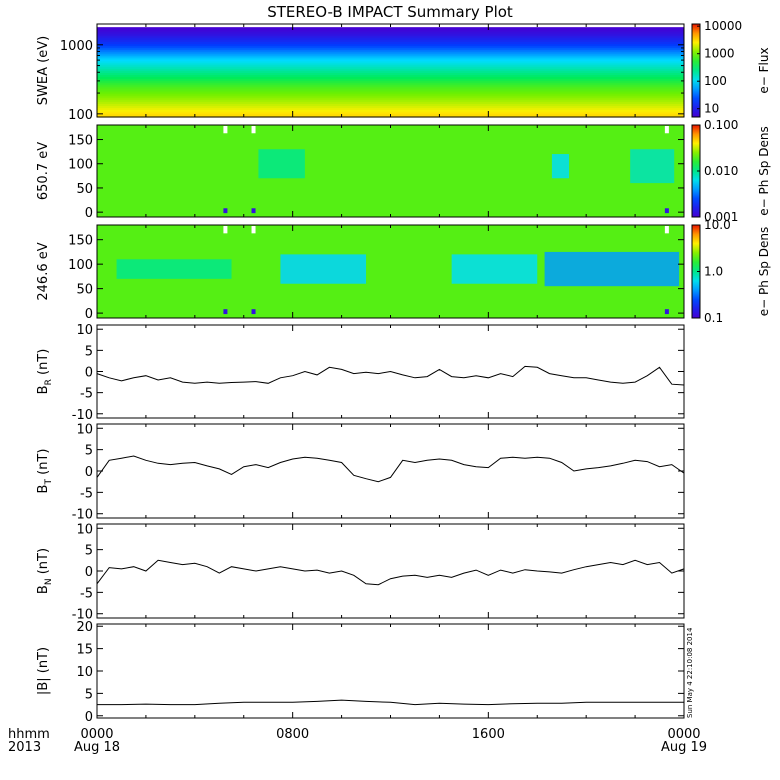 The width and height of the screenshot is (780, 780). I want to click on date-tick-label: Aug 18, so click(97, 747).